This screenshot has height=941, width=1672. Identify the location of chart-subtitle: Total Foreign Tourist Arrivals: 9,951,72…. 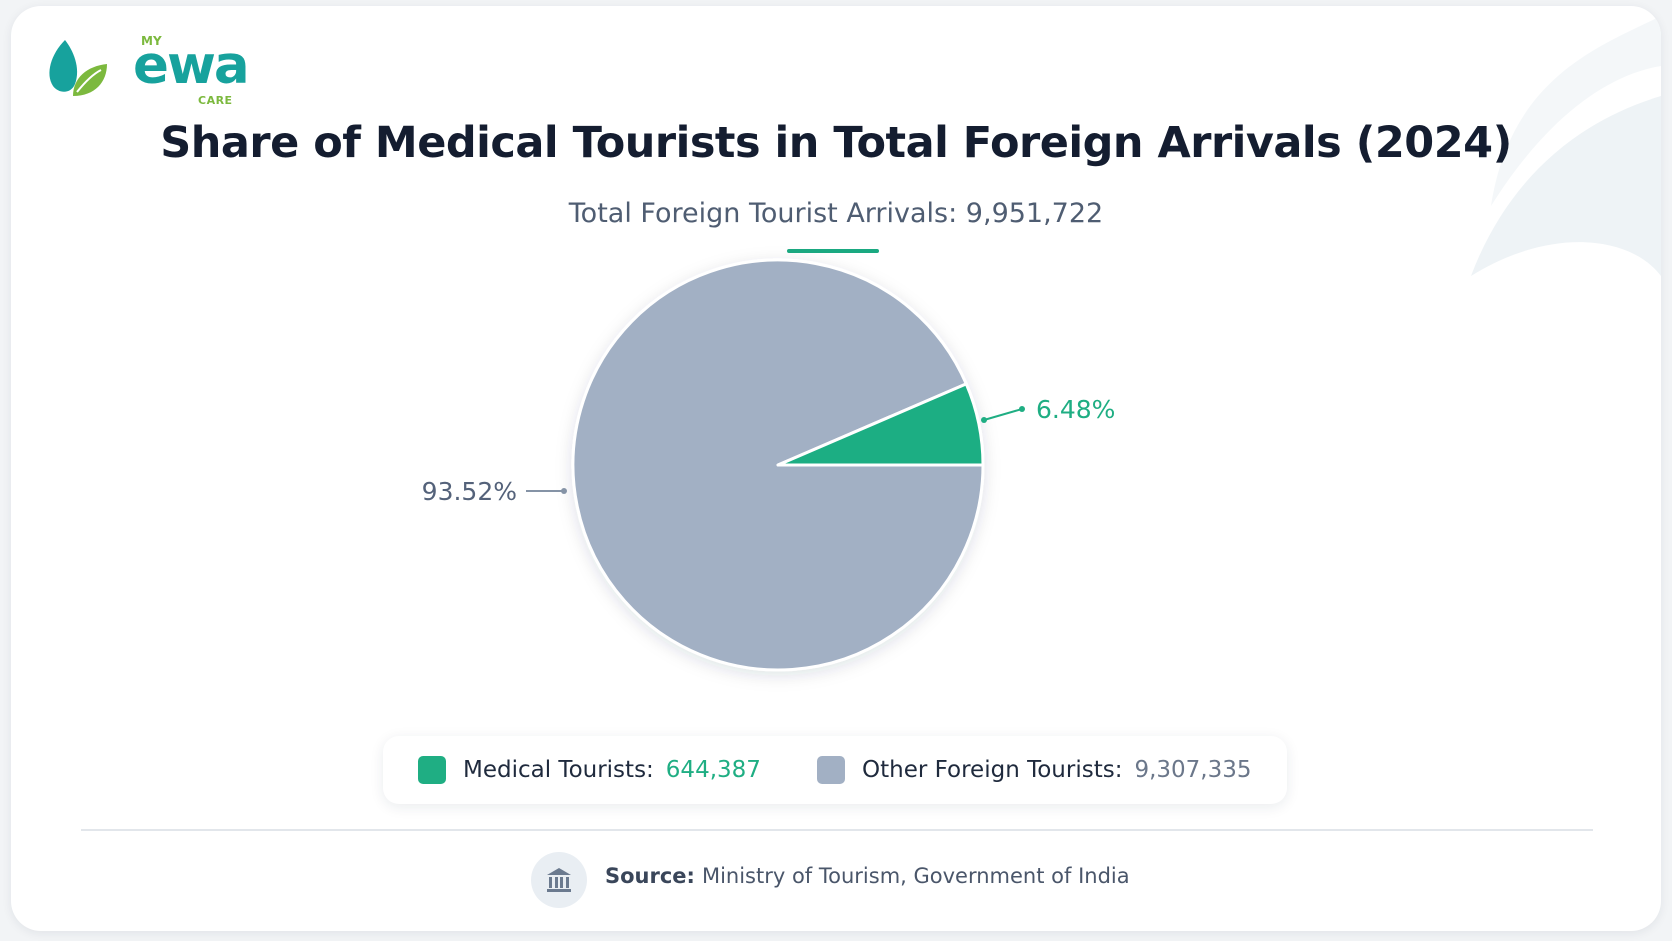
(836, 213).